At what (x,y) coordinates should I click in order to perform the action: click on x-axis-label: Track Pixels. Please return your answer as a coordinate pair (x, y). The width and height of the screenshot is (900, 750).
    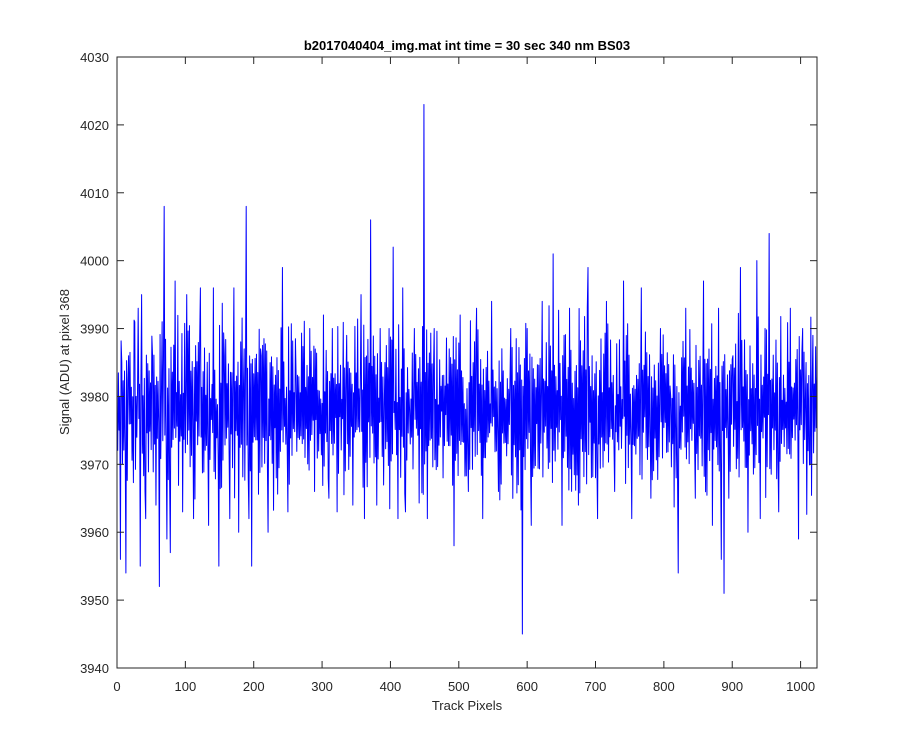
    Looking at the image, I should click on (467, 705).